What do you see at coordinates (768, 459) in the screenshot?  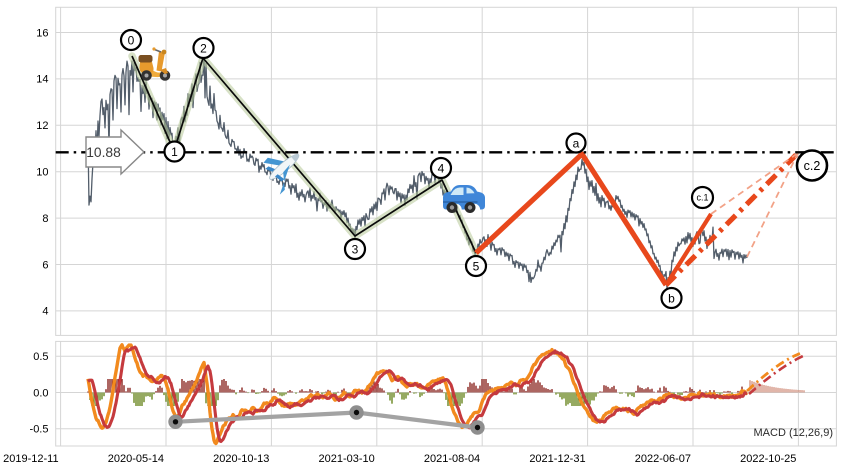 I see `svg-text: 2022-10-25` at bounding box center [768, 459].